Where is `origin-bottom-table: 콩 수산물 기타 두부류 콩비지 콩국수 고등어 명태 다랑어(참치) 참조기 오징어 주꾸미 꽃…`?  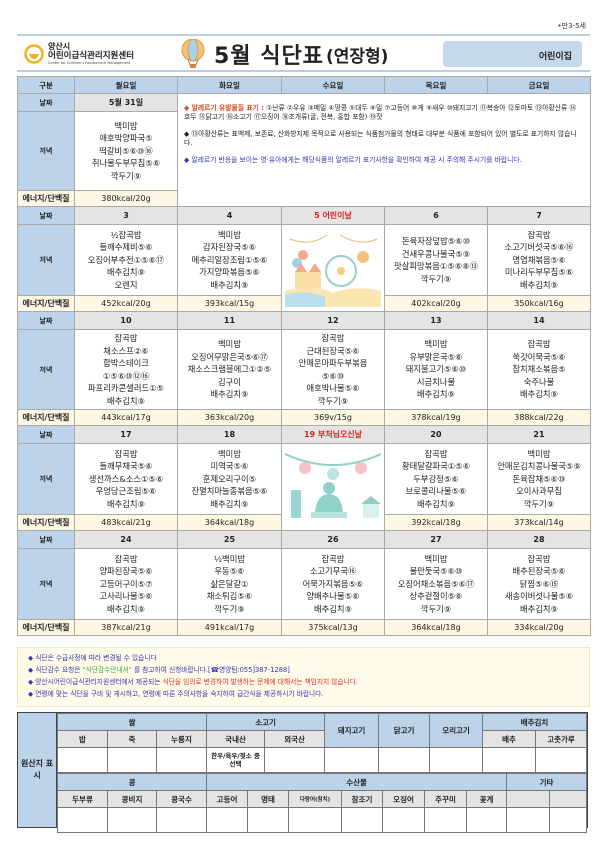
origin-bottom-table: 콩 수산물 기타 두부류 콩비지 콩국수 고등어 명태 다랑어(참치) 참조기 오징어 주꾸미 꽃… is located at coordinates (321, 803).